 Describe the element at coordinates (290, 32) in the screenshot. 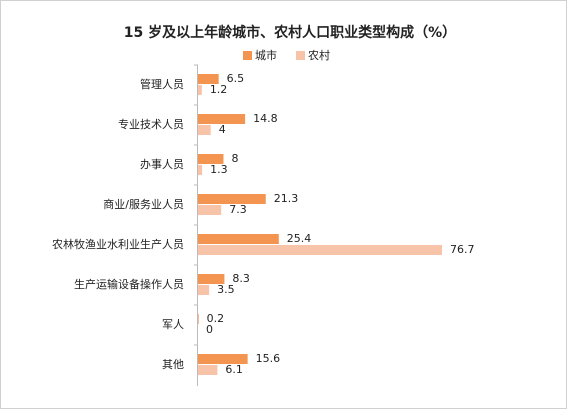

I see `chart-title: 15 岁及以上年龄城市、农村人口职业类型构成（%）` at that location.